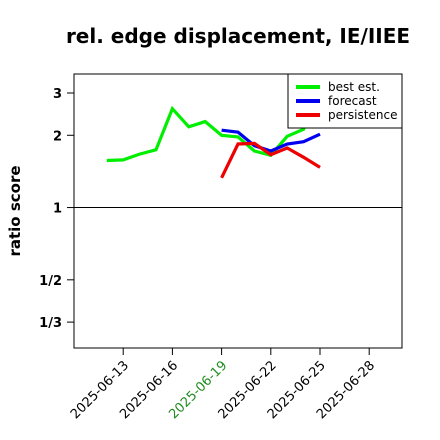 The width and height of the screenshot is (440, 440). I want to click on y-tick-label: 1/2, so click(50, 281).